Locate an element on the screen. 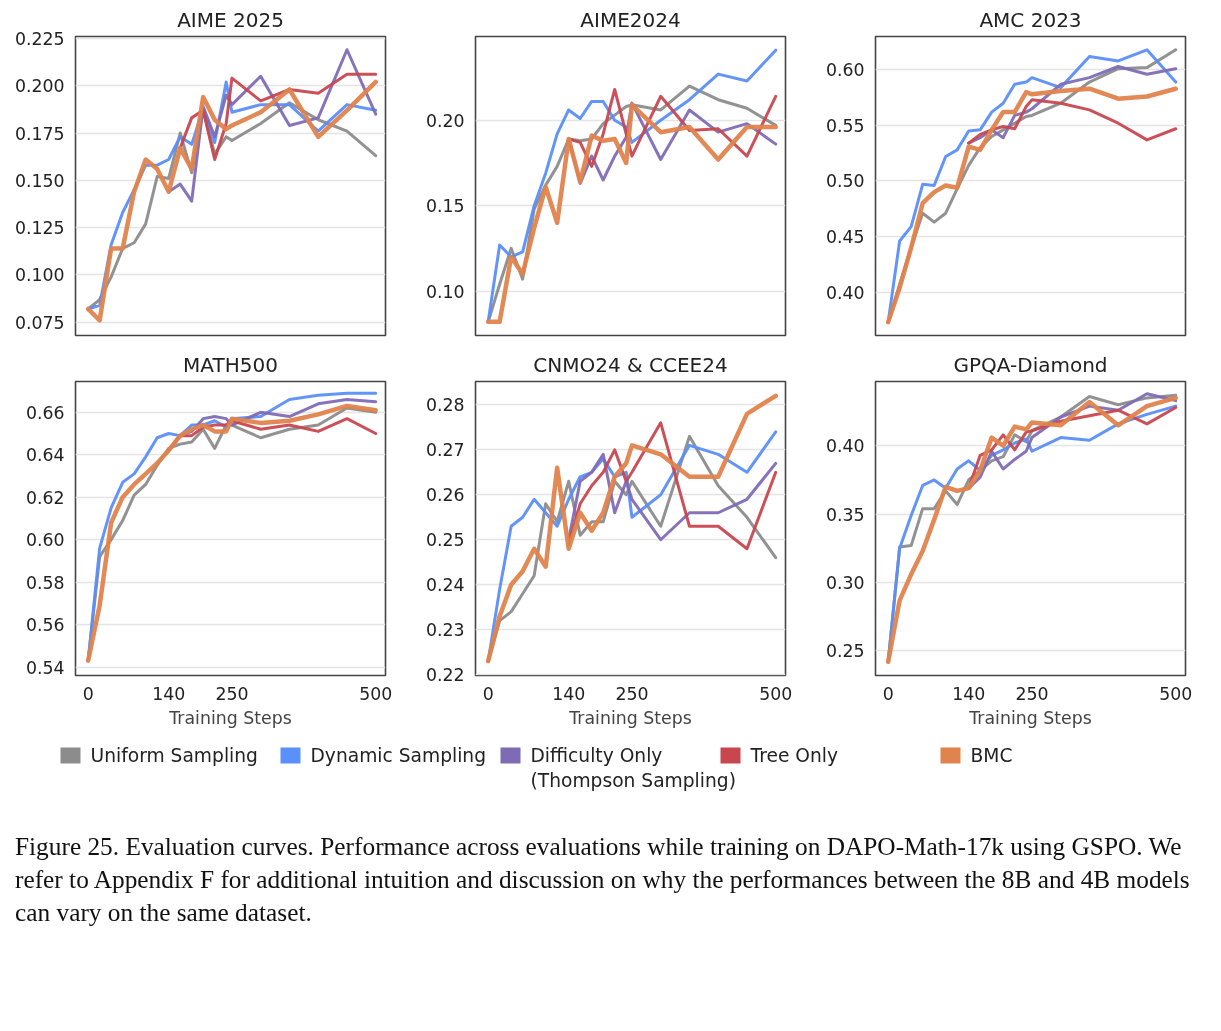 The image size is (1221, 1031). chart-title: AIME 2025 is located at coordinates (230, 19).